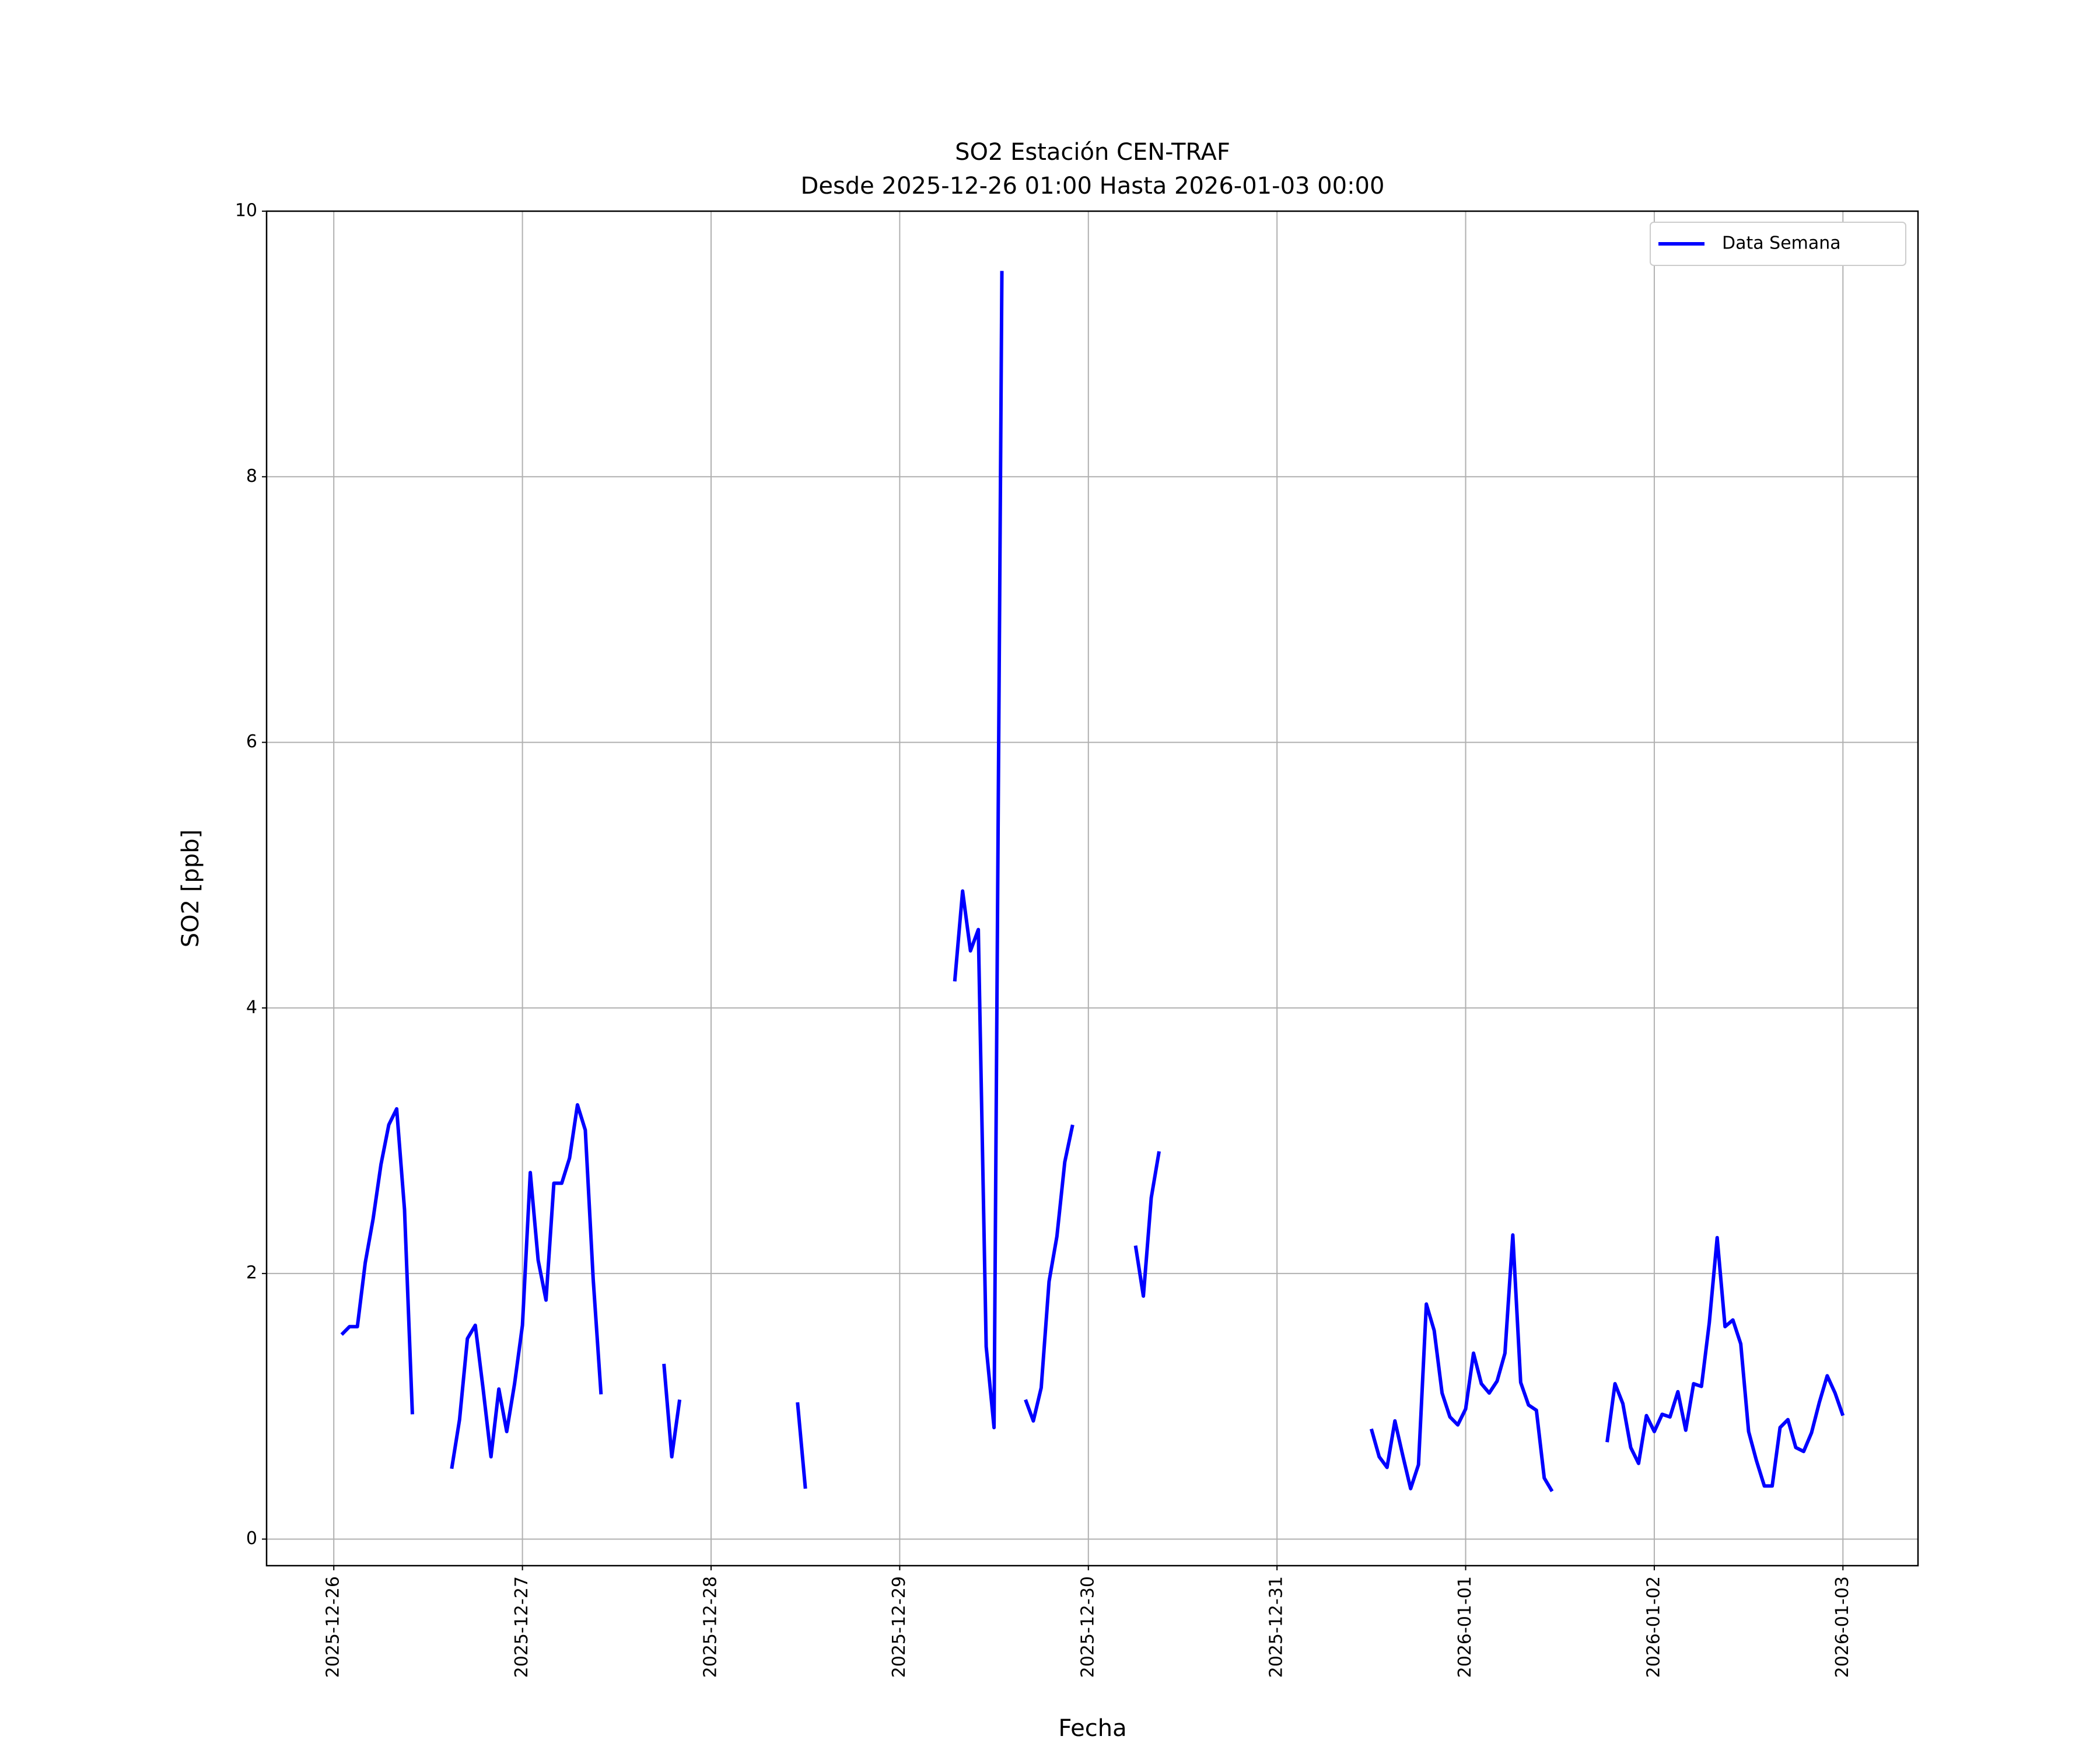  I want to click on chart-title: SO2 Estación CEN-TRAF, so click(1092, 152).